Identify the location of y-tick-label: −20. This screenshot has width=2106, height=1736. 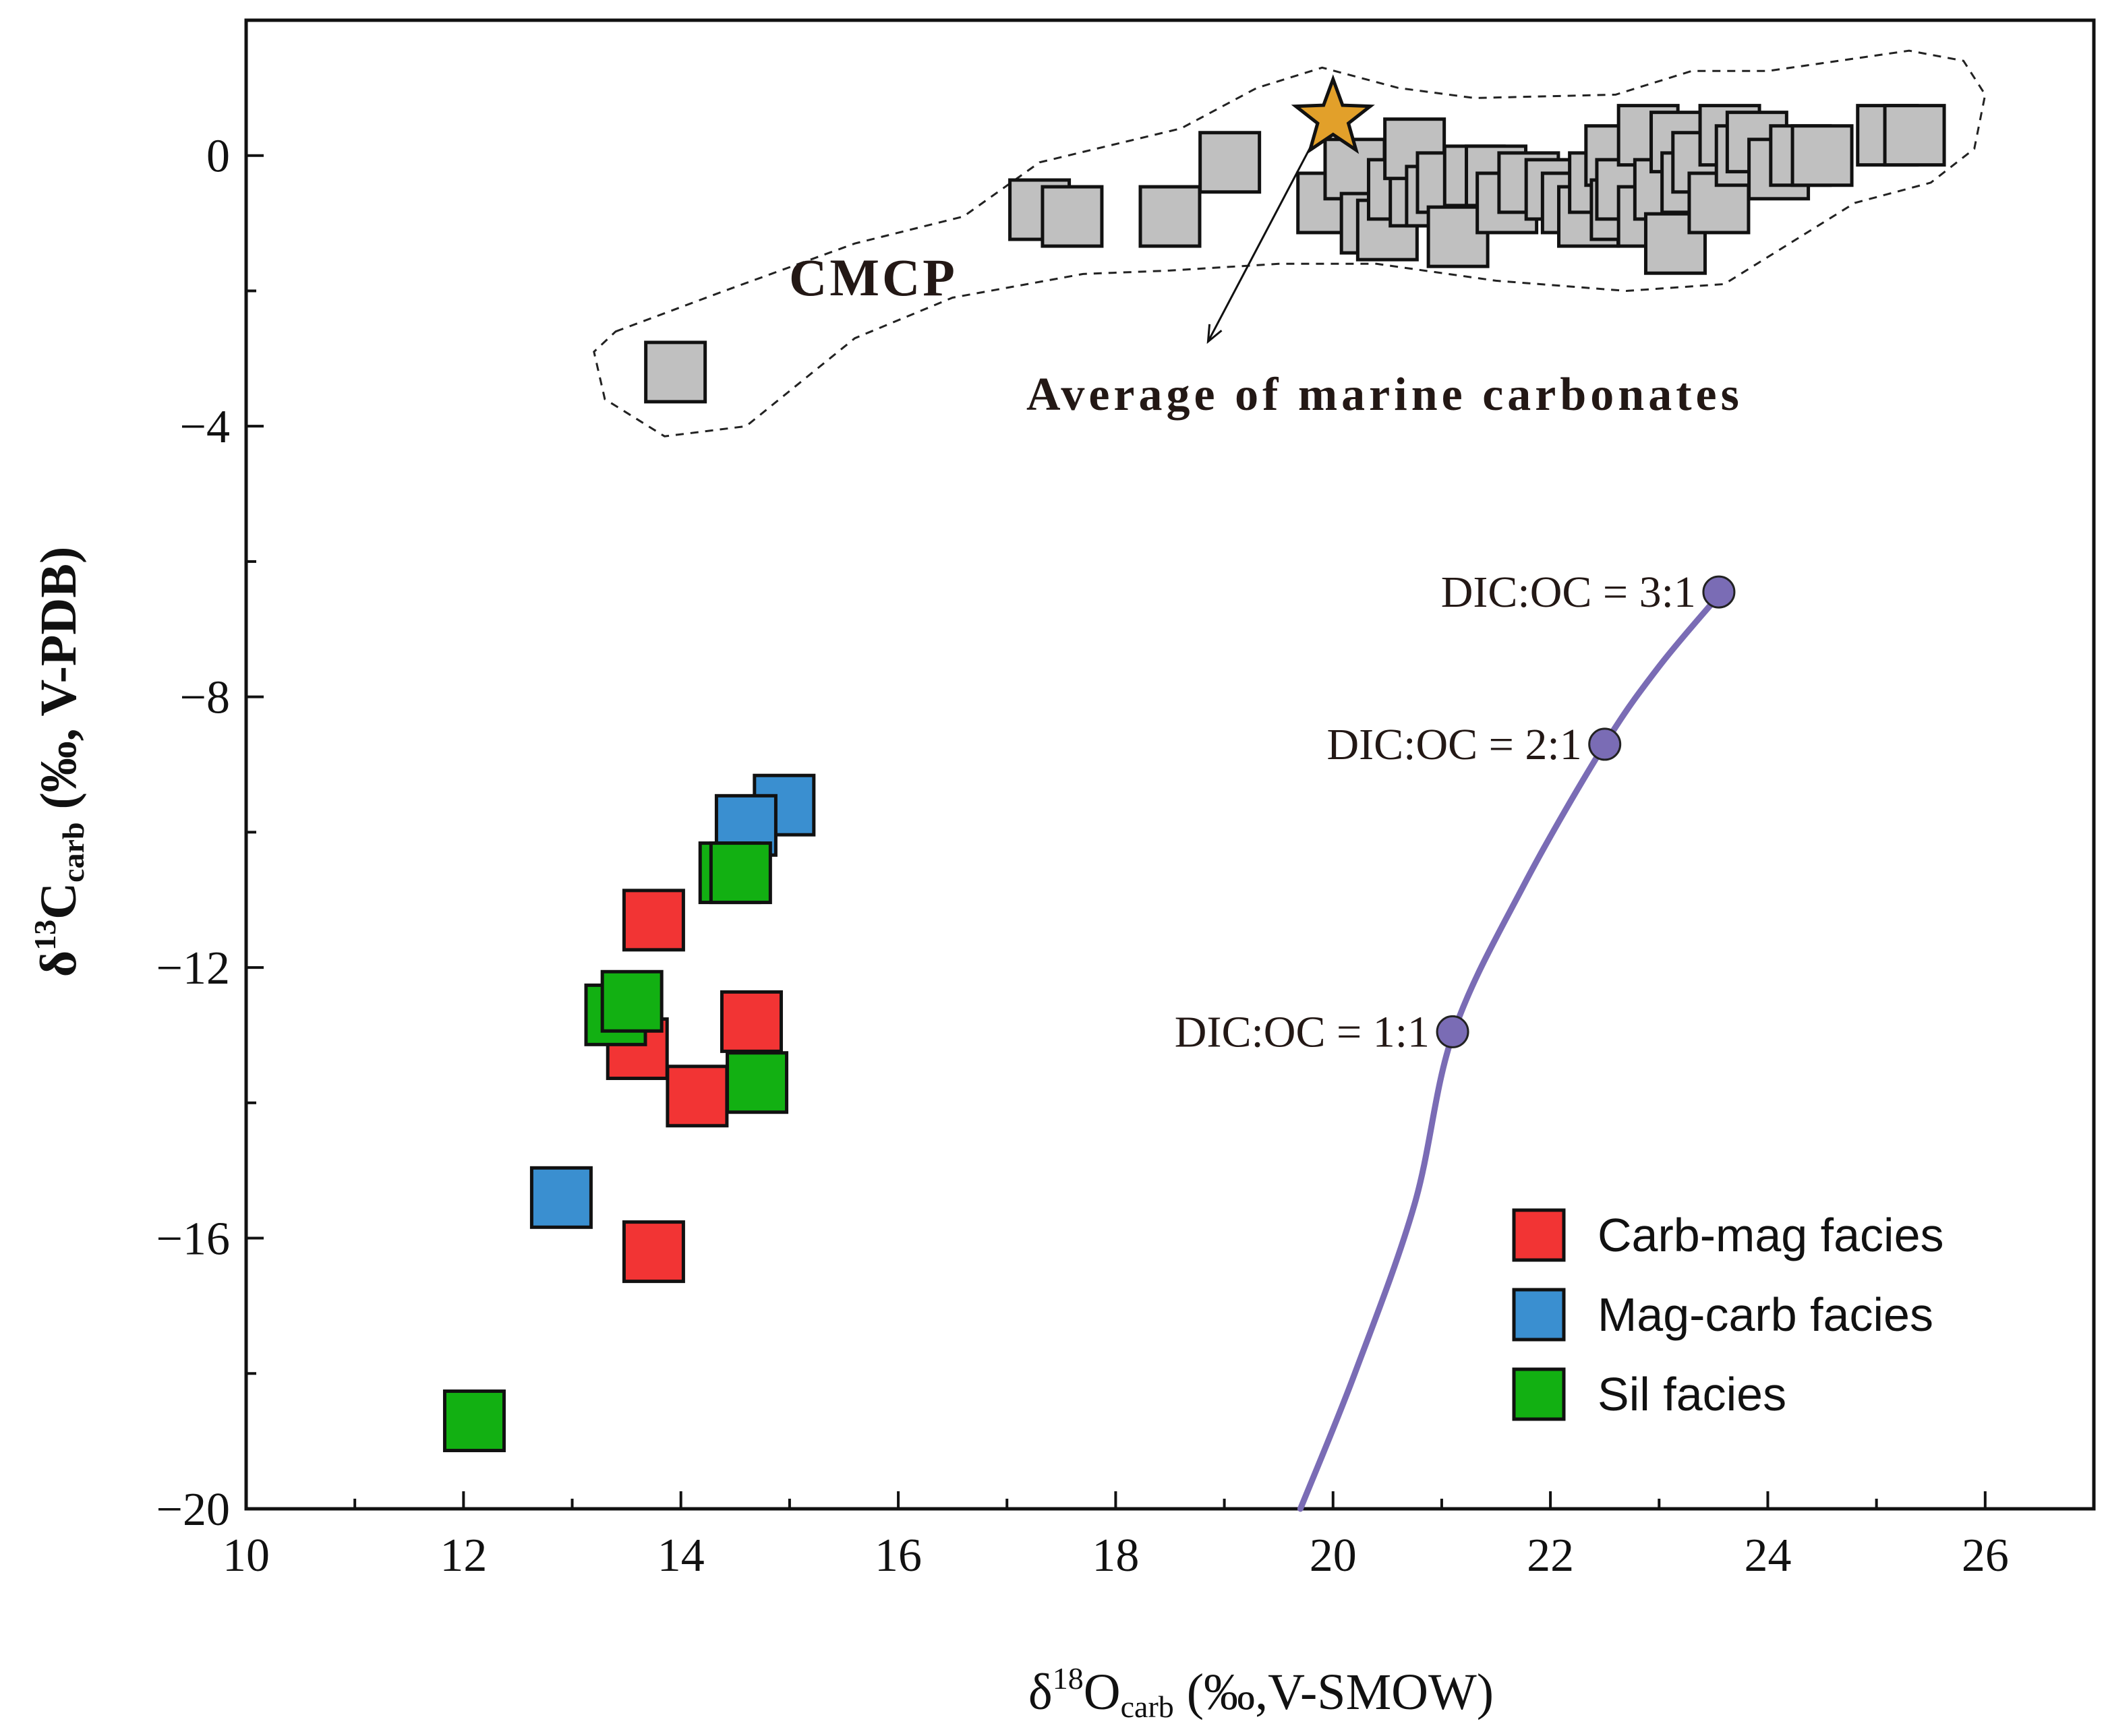
(193, 1510).